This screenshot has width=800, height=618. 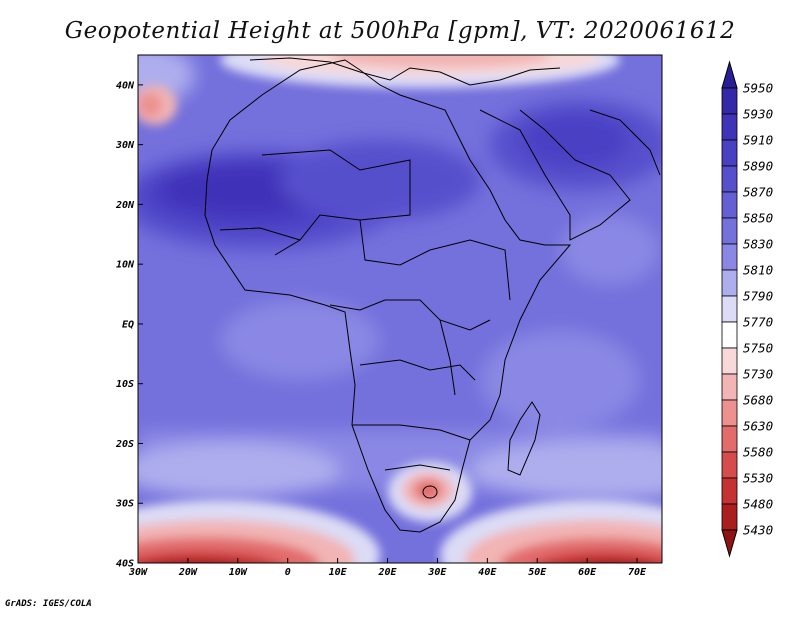 I want to click on colorbar-level-label: 5870, so click(x=758, y=192).